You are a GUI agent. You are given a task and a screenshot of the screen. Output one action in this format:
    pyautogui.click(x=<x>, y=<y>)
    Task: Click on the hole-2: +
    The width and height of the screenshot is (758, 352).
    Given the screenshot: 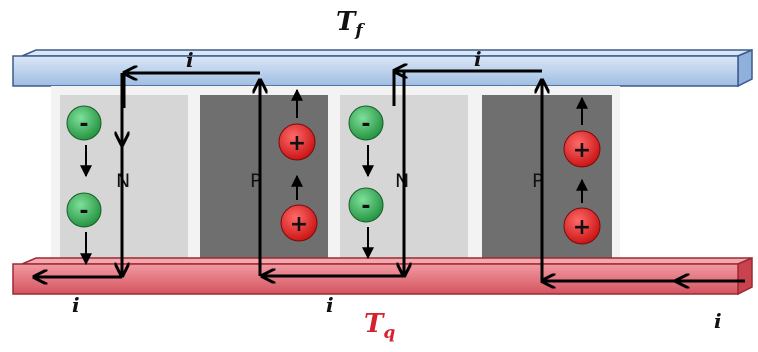 What is the action you would take?
    pyautogui.click(x=299, y=223)
    